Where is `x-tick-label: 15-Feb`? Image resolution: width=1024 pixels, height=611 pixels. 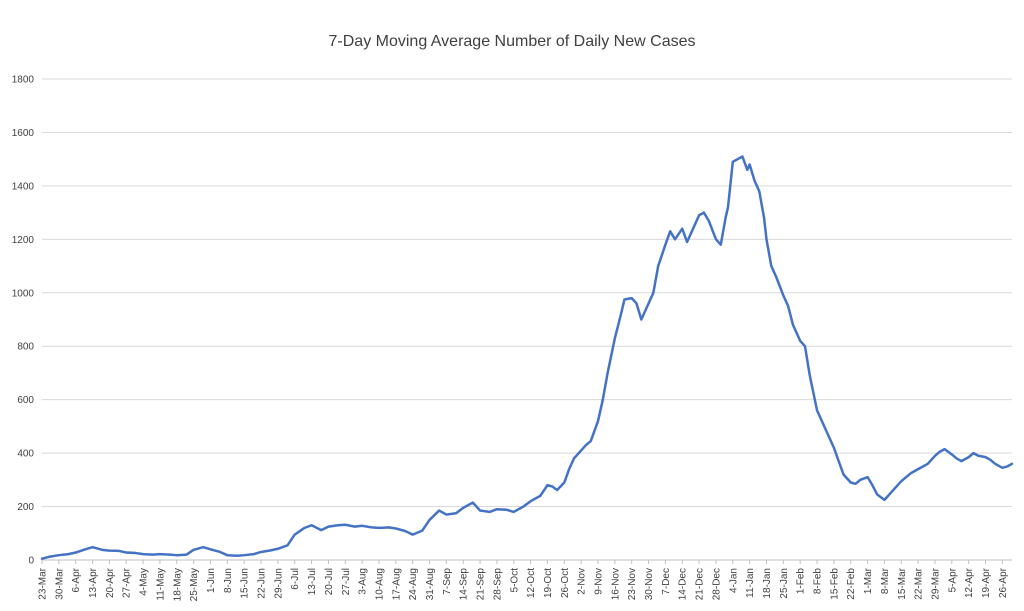
x-tick-label: 15-Feb is located at coordinates (834, 584).